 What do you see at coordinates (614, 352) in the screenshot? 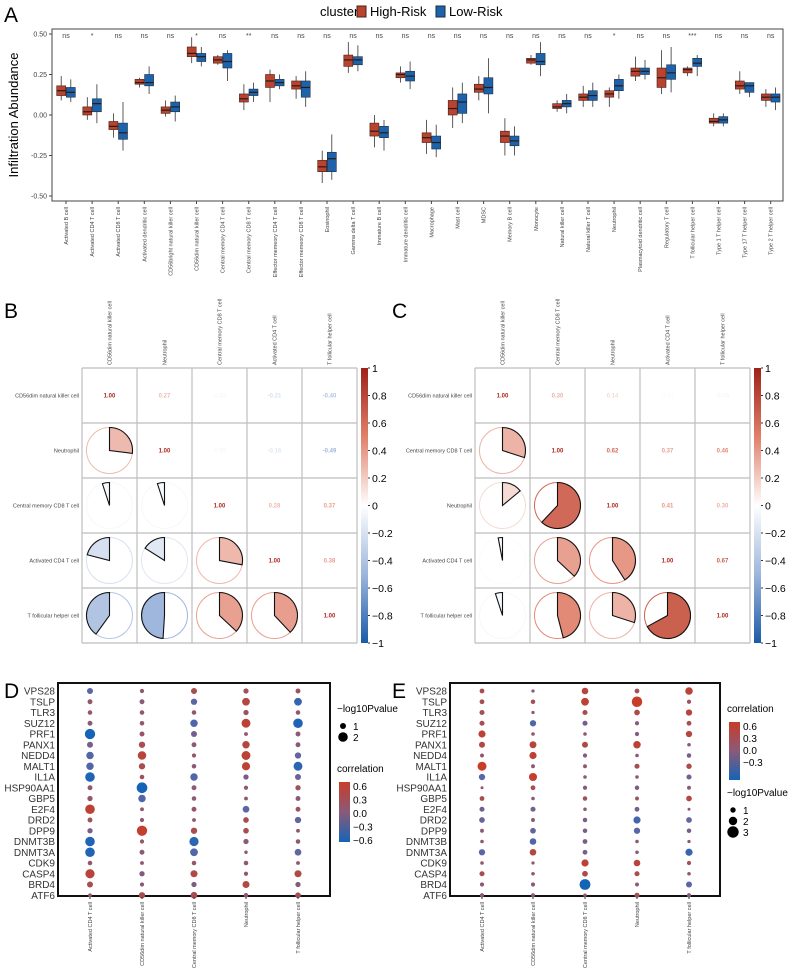
I see `column-label: Neutrophil` at bounding box center [614, 352].